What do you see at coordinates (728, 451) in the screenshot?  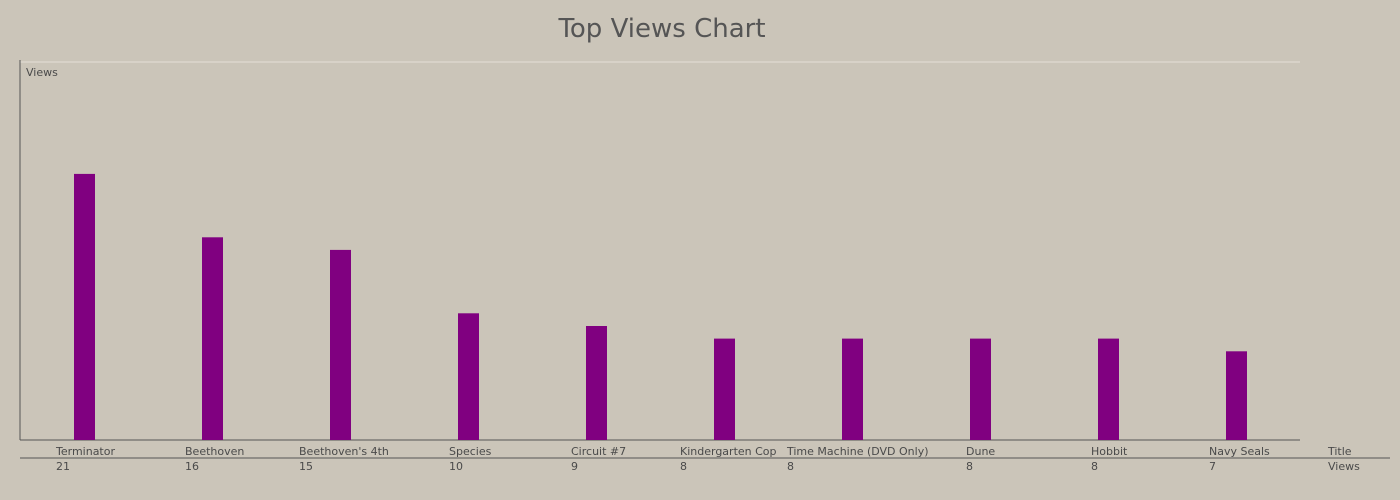 I see `category-label-5: Kindergarten Cop` at bounding box center [728, 451].